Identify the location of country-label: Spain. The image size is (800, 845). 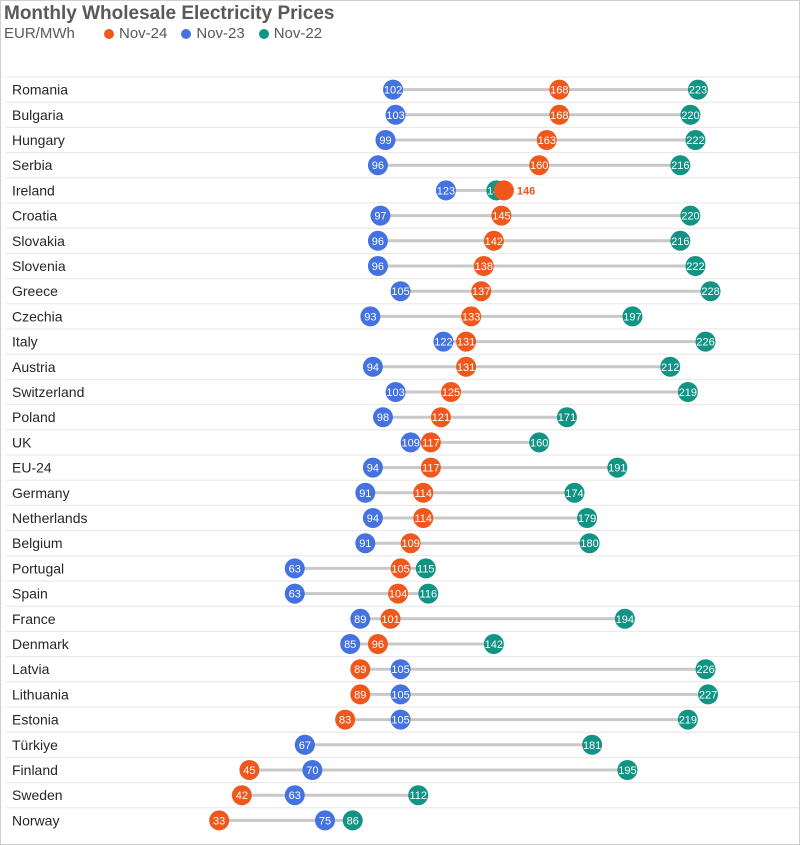
(30, 594).